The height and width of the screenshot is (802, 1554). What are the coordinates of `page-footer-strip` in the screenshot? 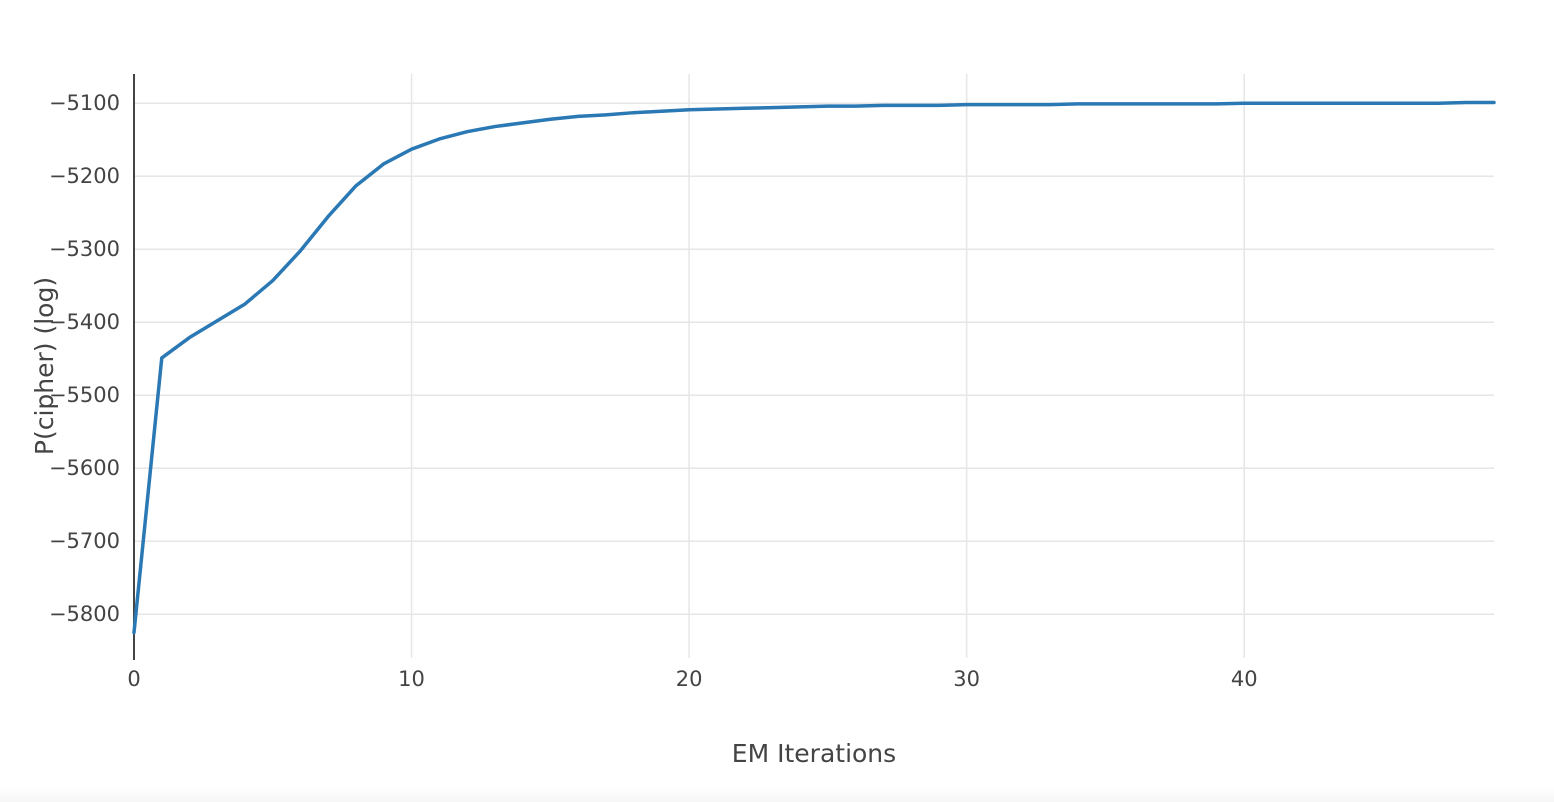 It's located at (777, 794).